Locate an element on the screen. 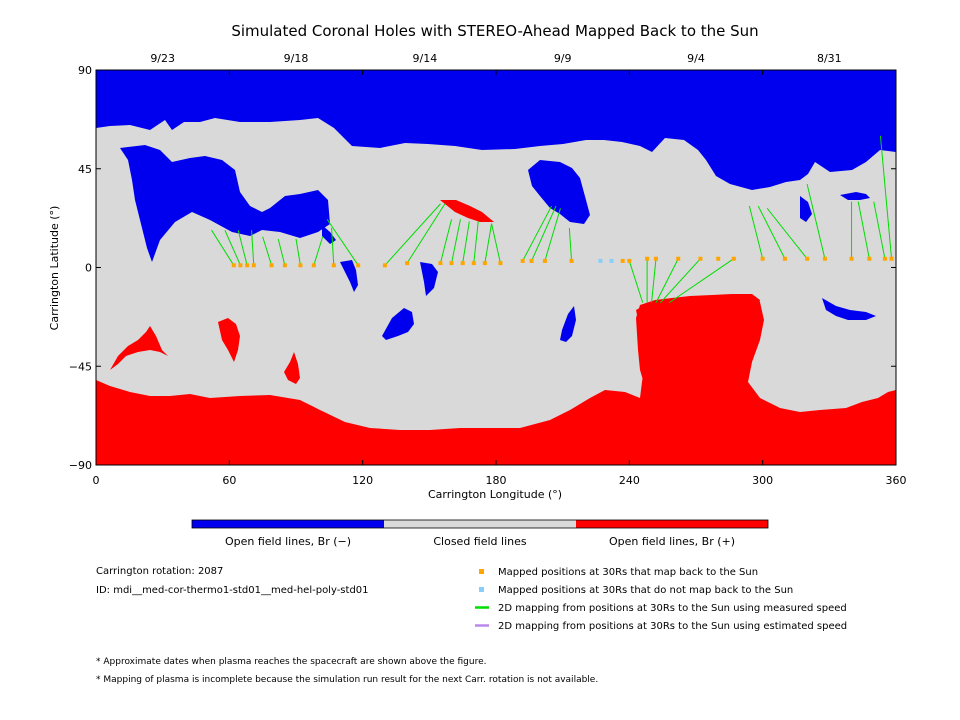 The image size is (960, 720). y-tick-label-4: 90 is located at coordinates (85, 70).